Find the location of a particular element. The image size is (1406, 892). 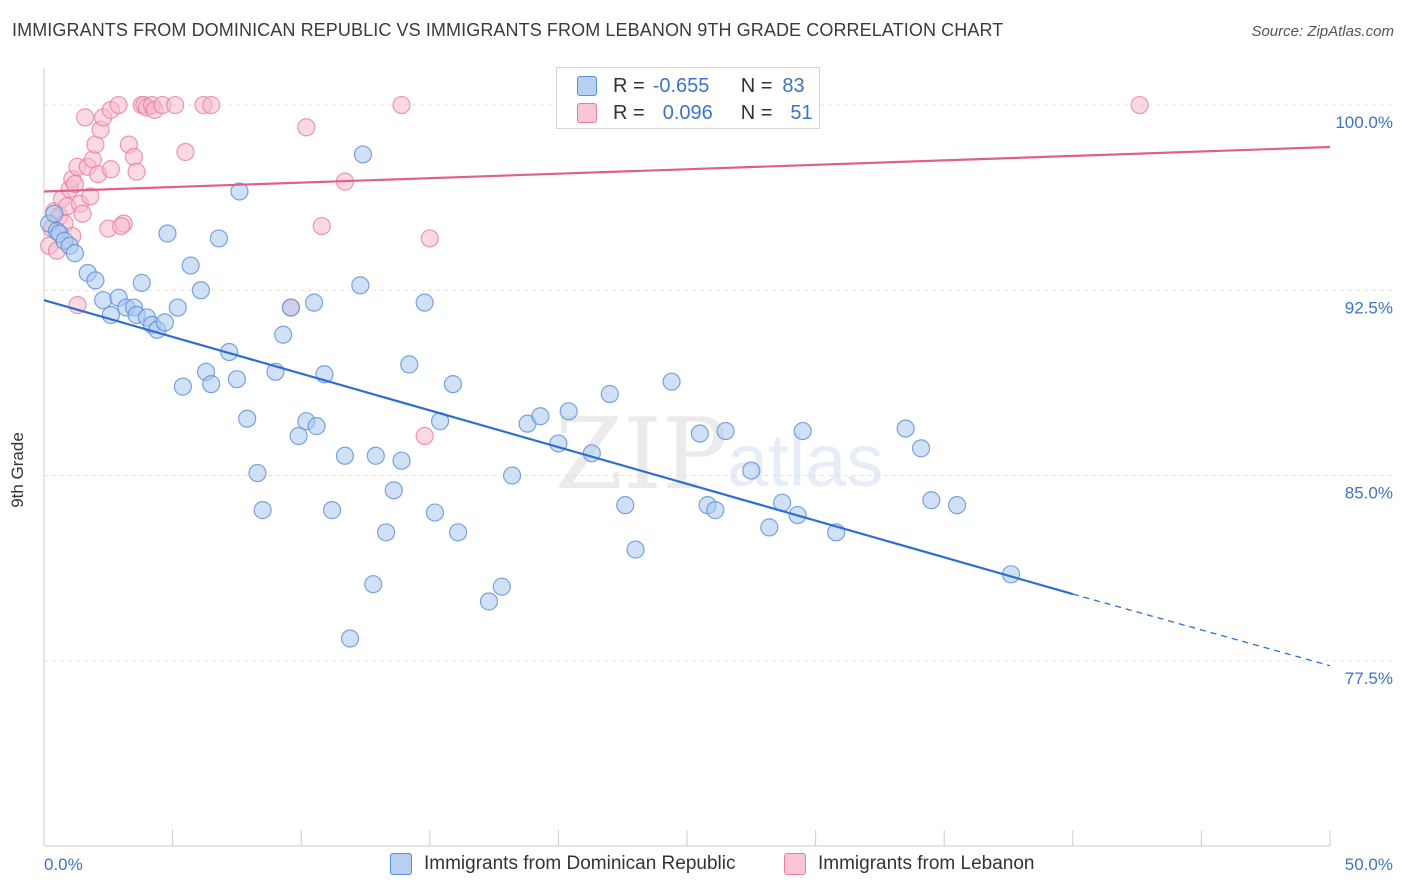

r-label: R = is located at coordinates (629, 112).